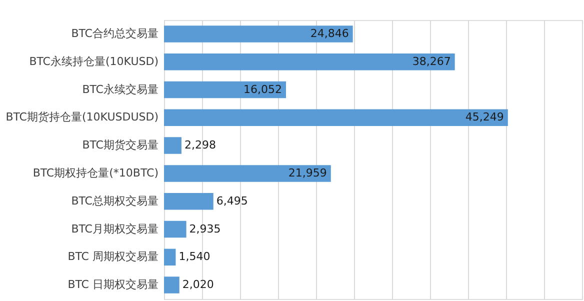 The image size is (584, 301). What do you see at coordinates (205, 229) in the screenshot?
I see `data-label: 2,935` at bounding box center [205, 229].